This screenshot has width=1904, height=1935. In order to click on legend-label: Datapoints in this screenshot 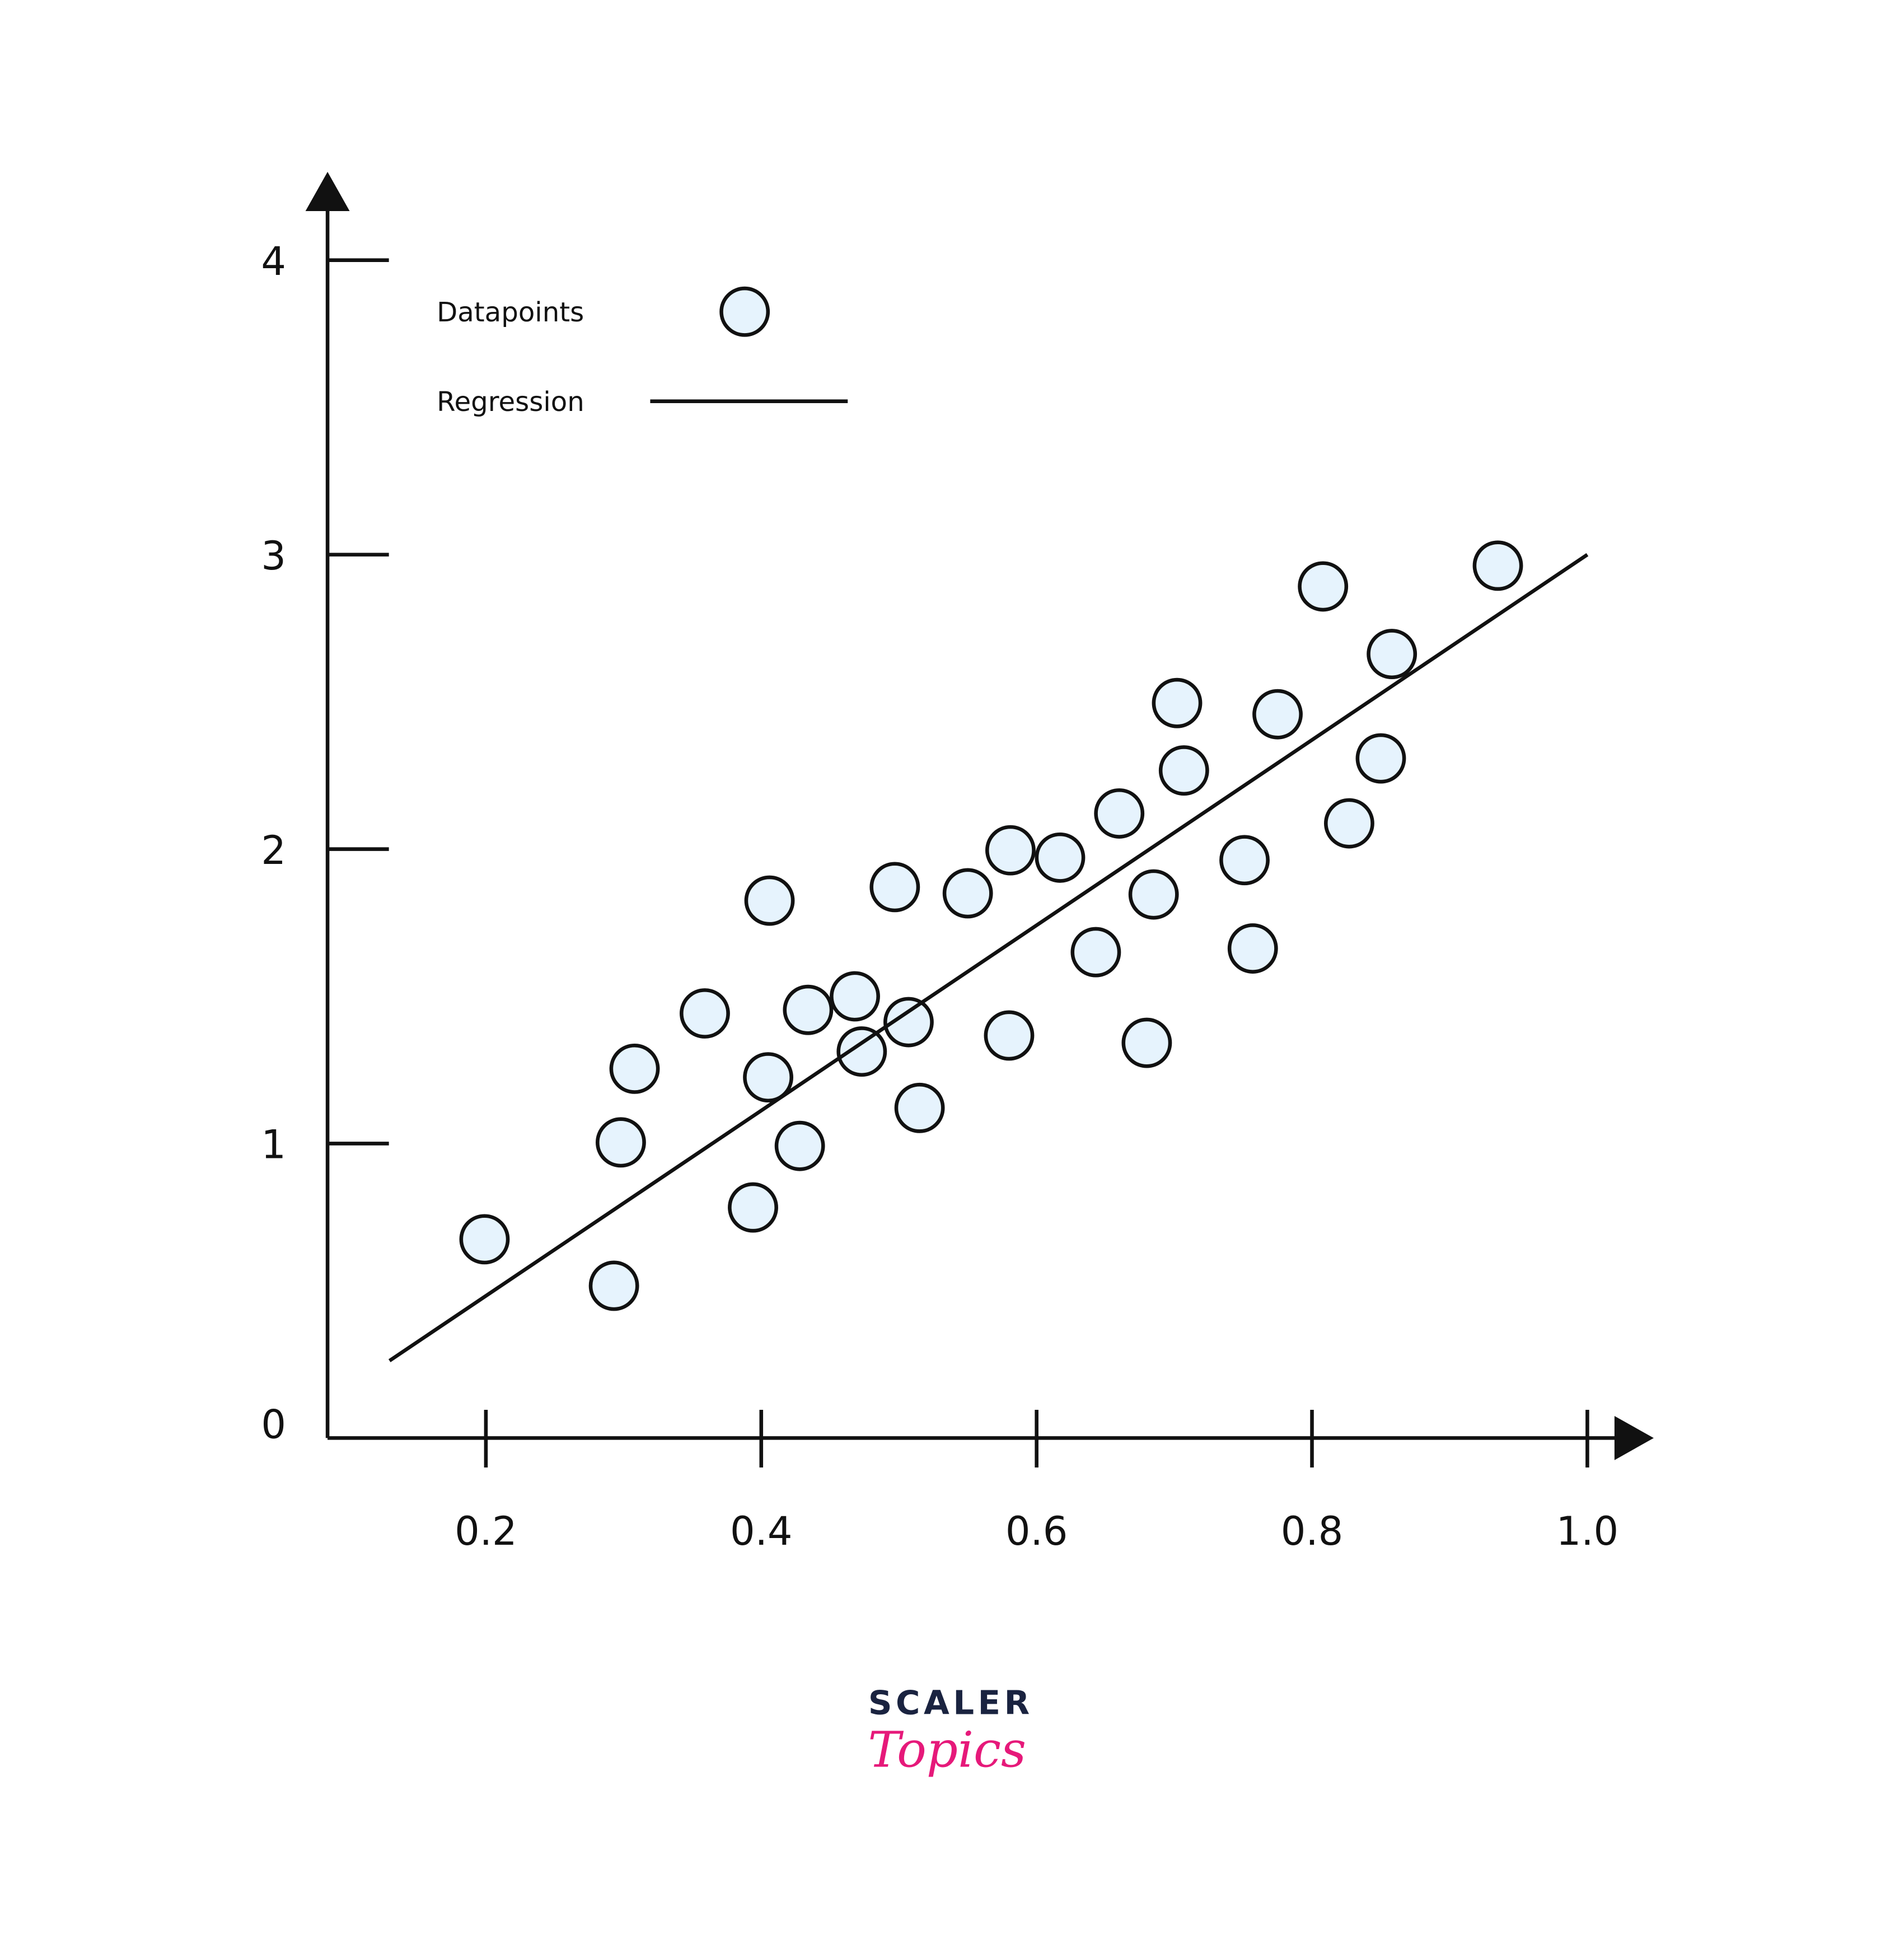, I will do `click(511, 312)`.